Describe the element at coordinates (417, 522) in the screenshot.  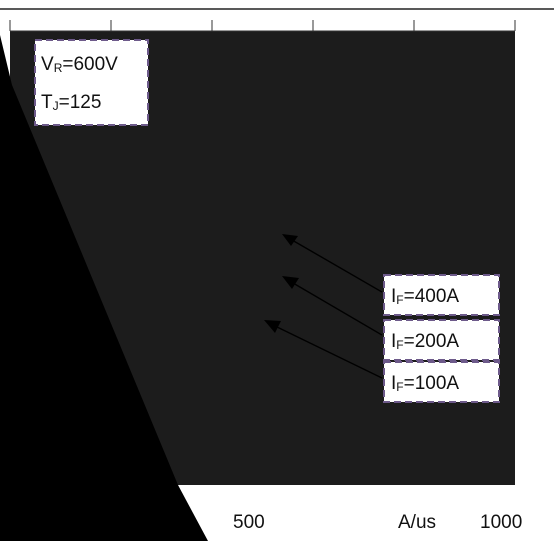
I see `x-axis-label: A/us` at that location.